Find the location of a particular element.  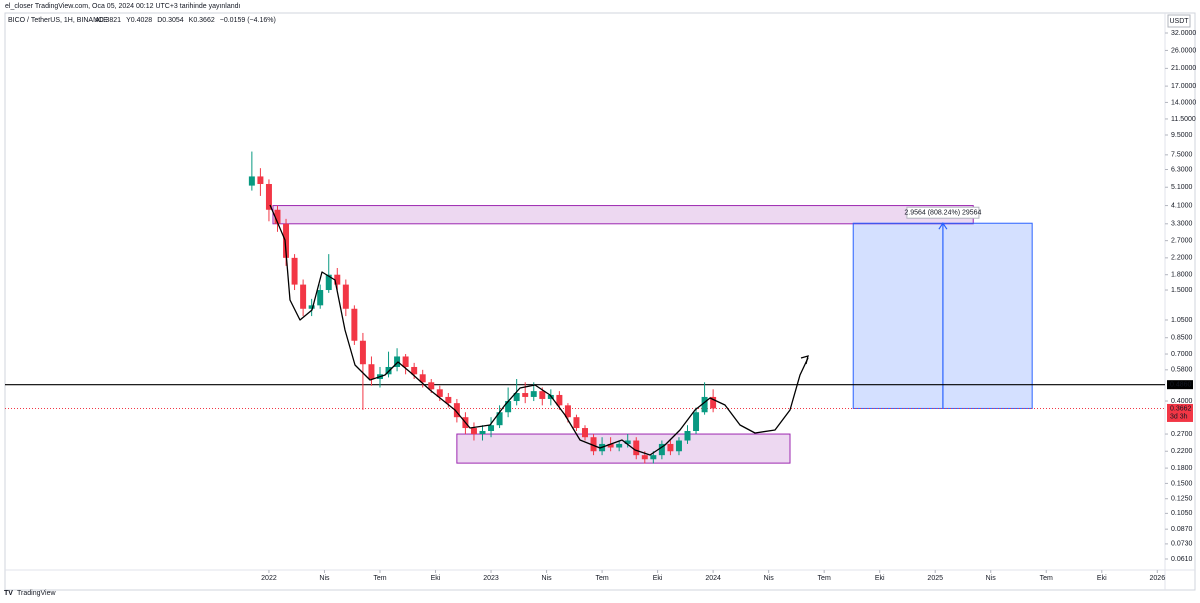

y-tick-label: 0.0610 is located at coordinates (1182, 559).